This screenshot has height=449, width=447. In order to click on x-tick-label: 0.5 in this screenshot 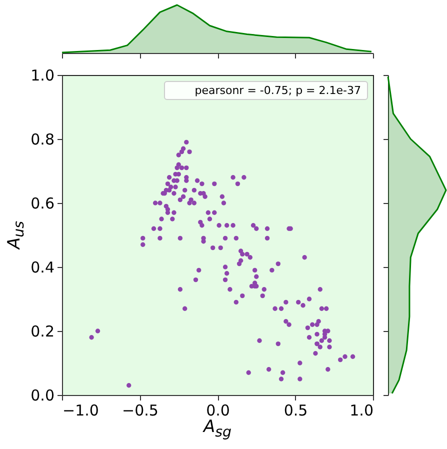, I will do `click(296, 411)`.